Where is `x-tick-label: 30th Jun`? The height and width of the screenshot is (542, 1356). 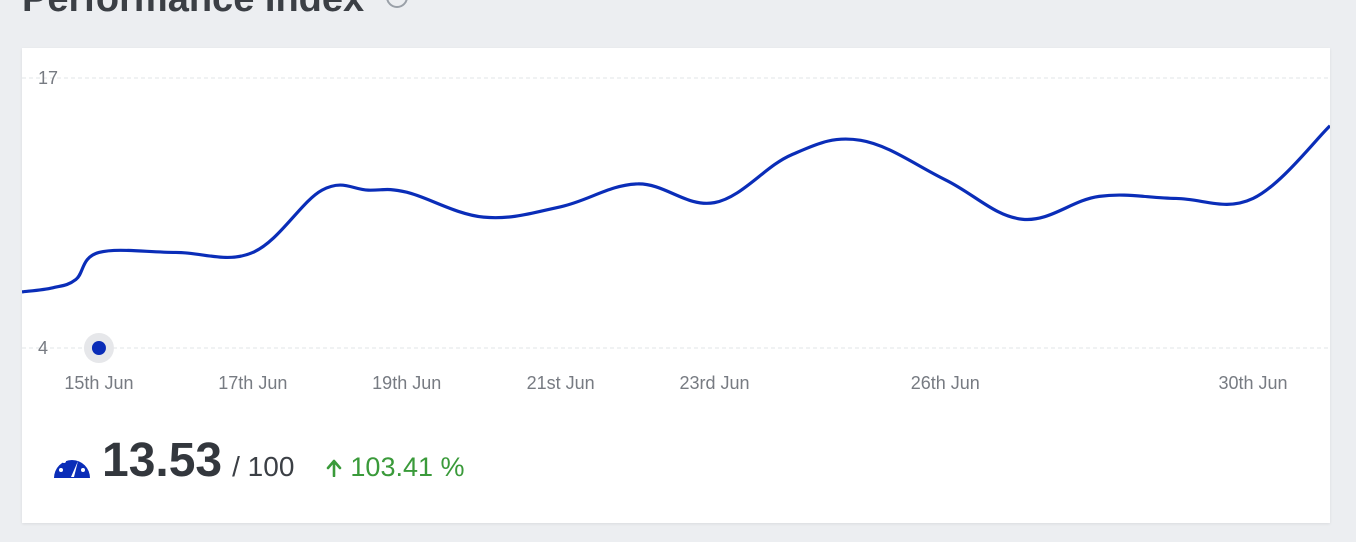 x-tick-label: 30th Jun is located at coordinates (1253, 383).